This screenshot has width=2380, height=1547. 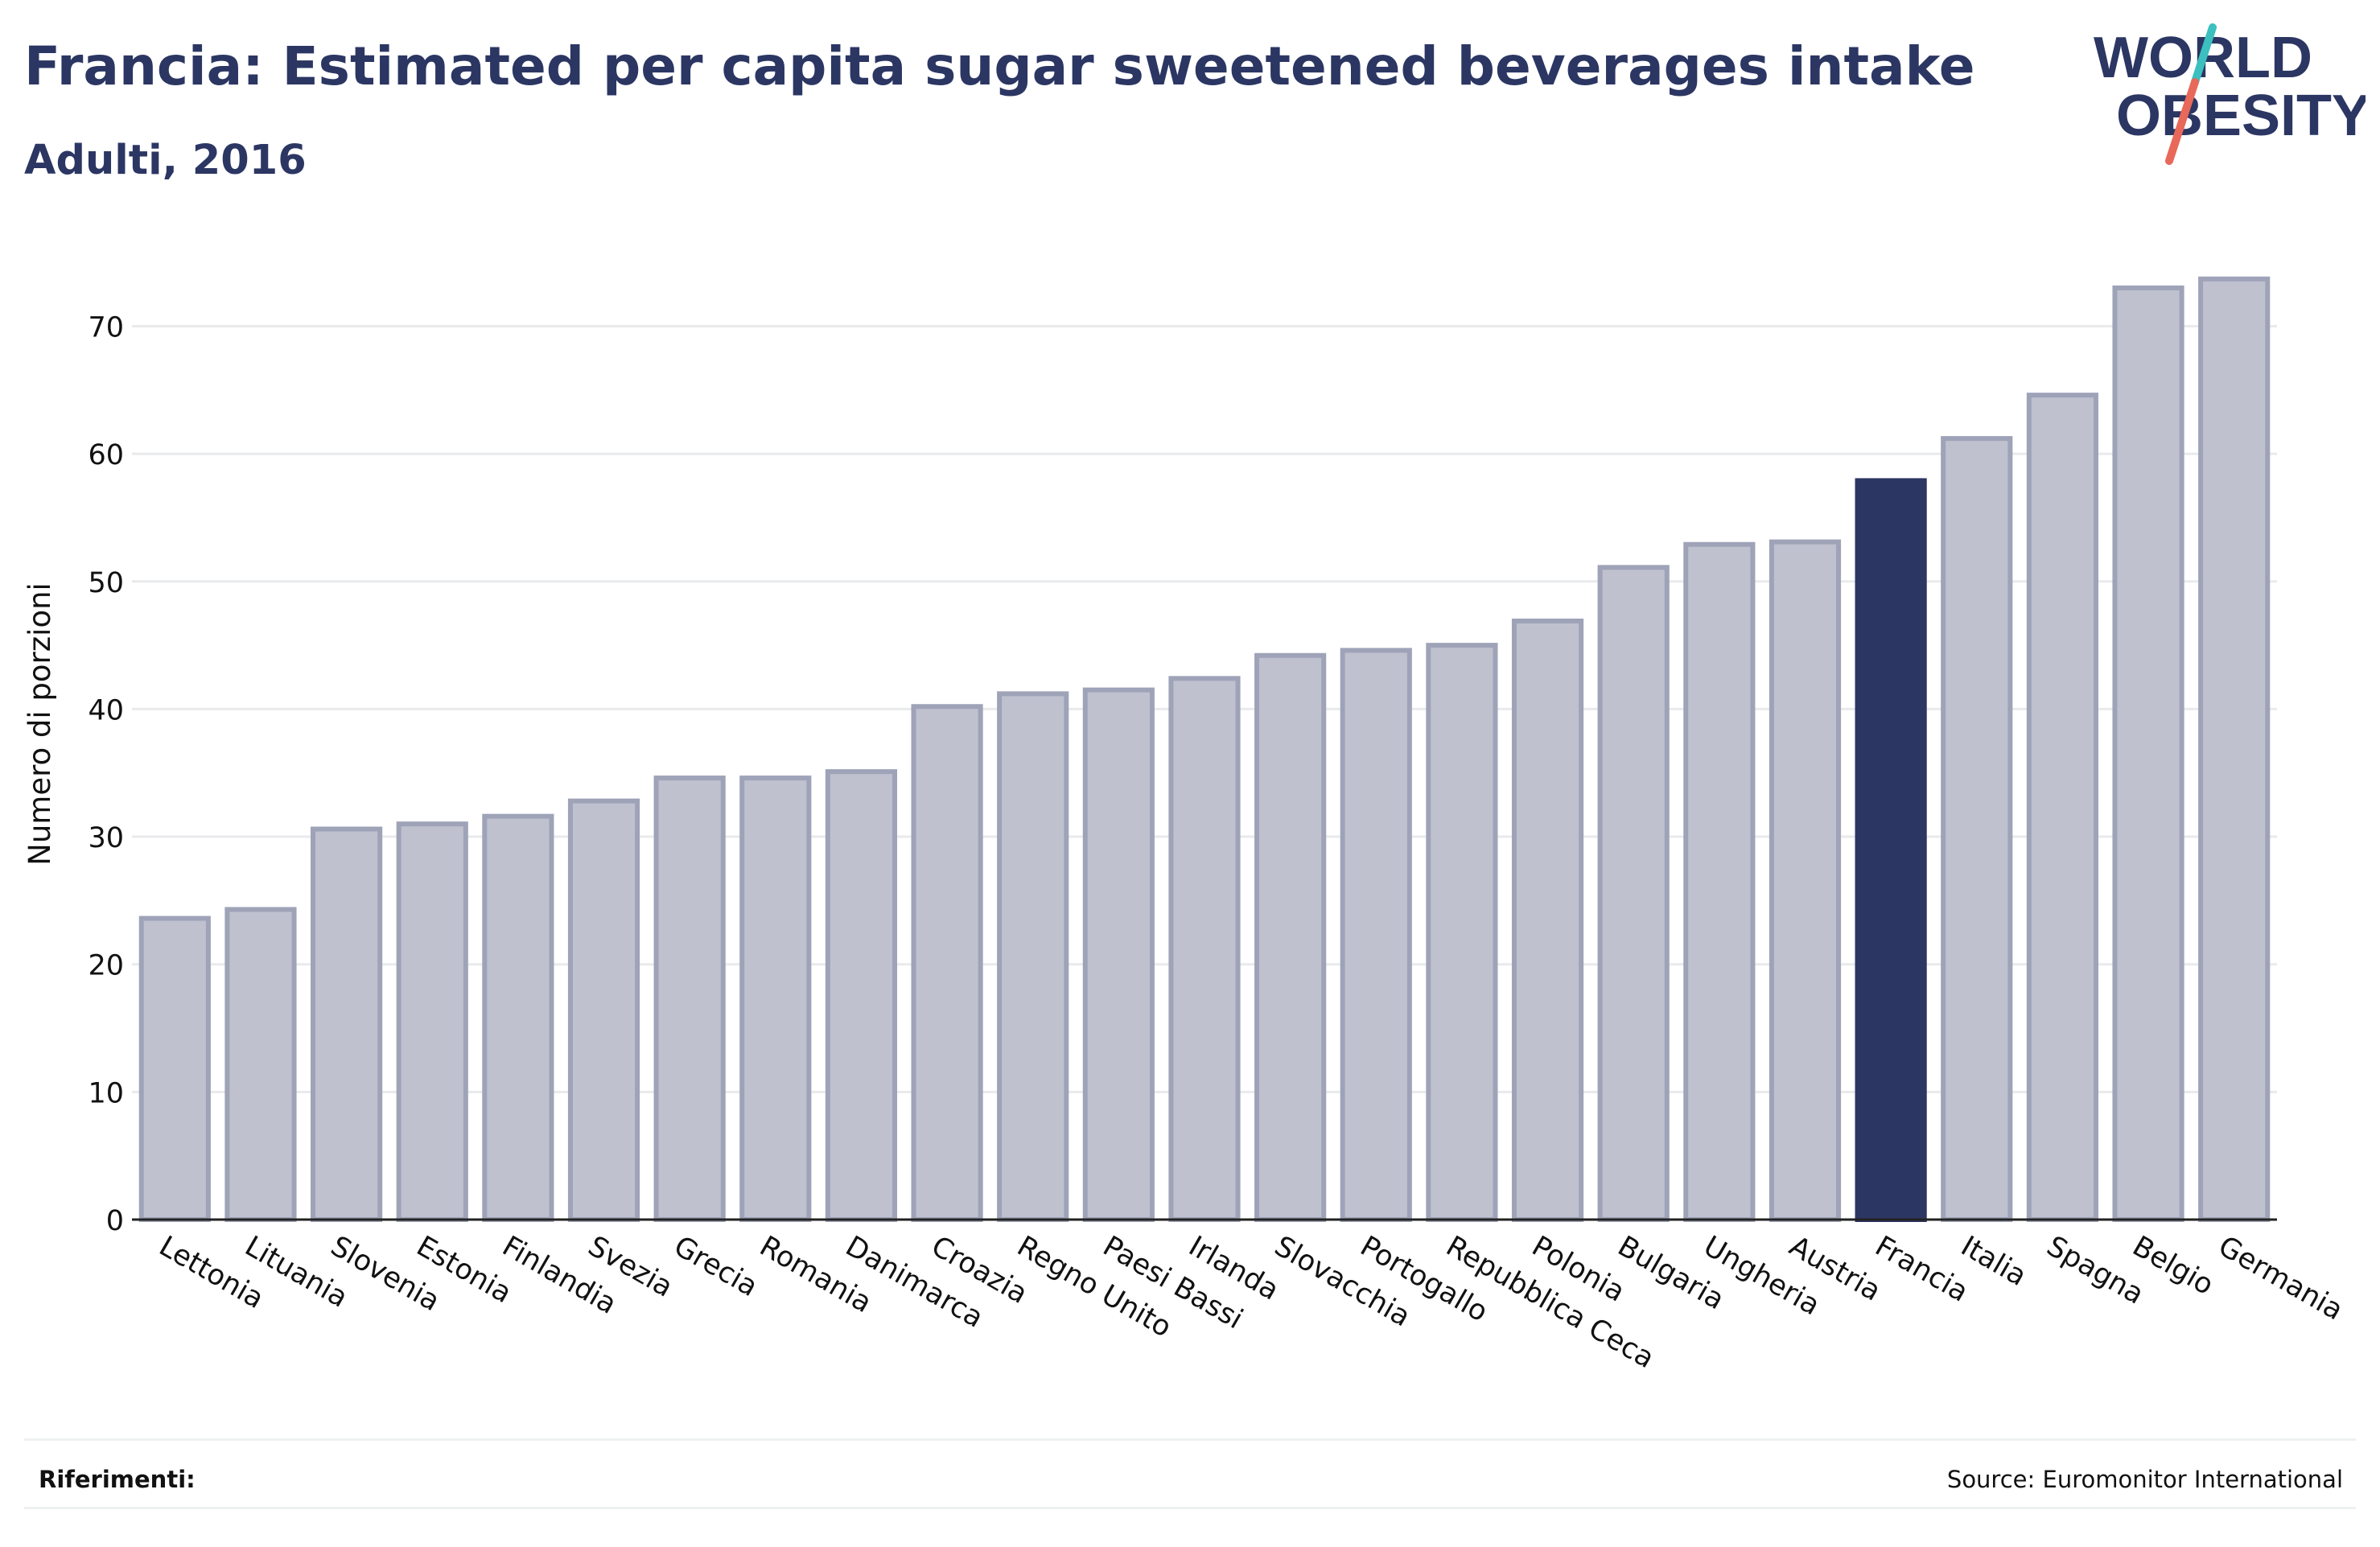 What do you see at coordinates (2144, 1480) in the screenshot?
I see `source-text: Source: Euromonitor International` at bounding box center [2144, 1480].